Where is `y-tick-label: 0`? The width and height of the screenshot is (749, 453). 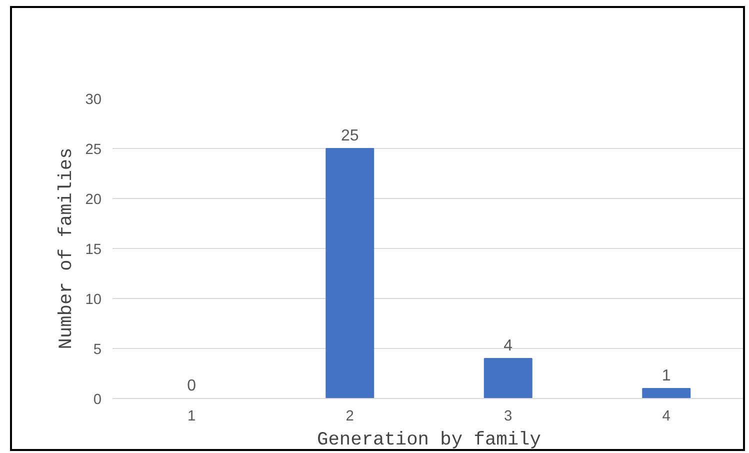 y-tick-label: 0 is located at coordinates (97, 400).